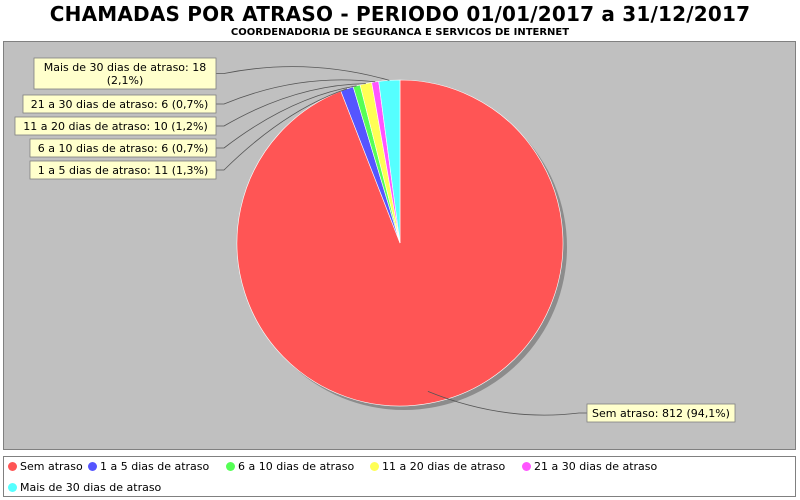 This screenshot has height=500, width=800. I want to click on legend-item: Mais de 30 dias de atraso, so click(84, 487).